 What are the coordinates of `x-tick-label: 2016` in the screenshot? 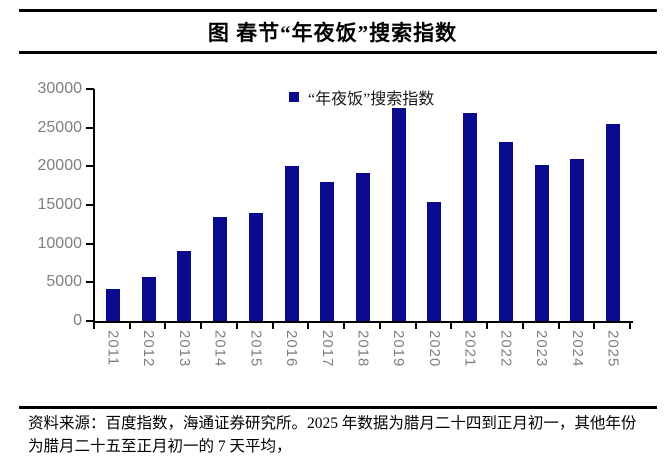 It's located at (292, 349).